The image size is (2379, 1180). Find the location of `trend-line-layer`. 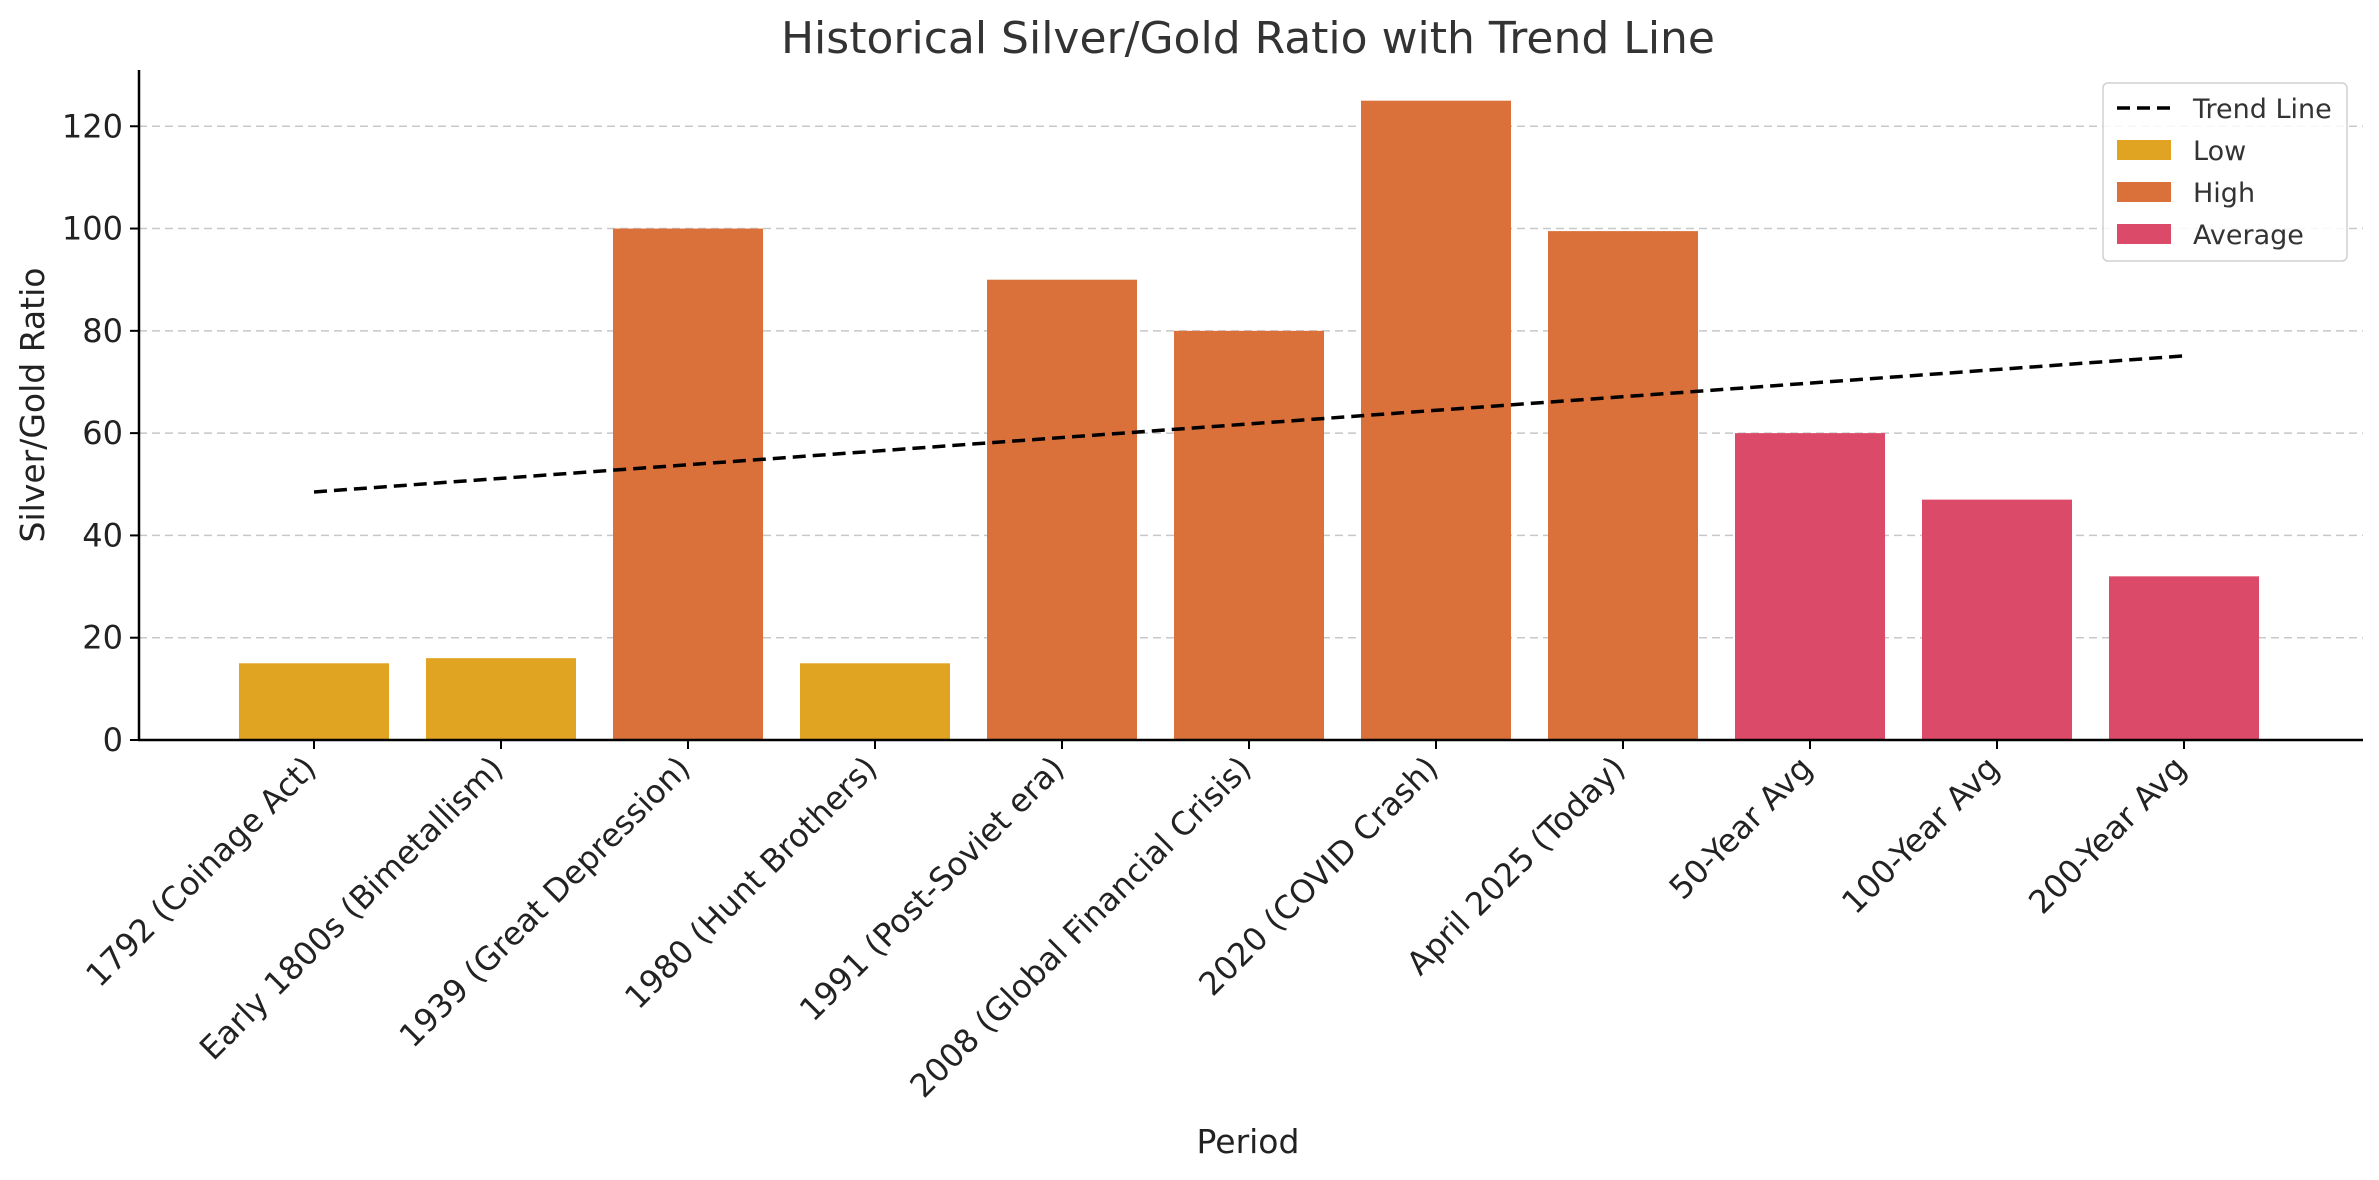

trend-line-layer is located at coordinates (1249, 424).